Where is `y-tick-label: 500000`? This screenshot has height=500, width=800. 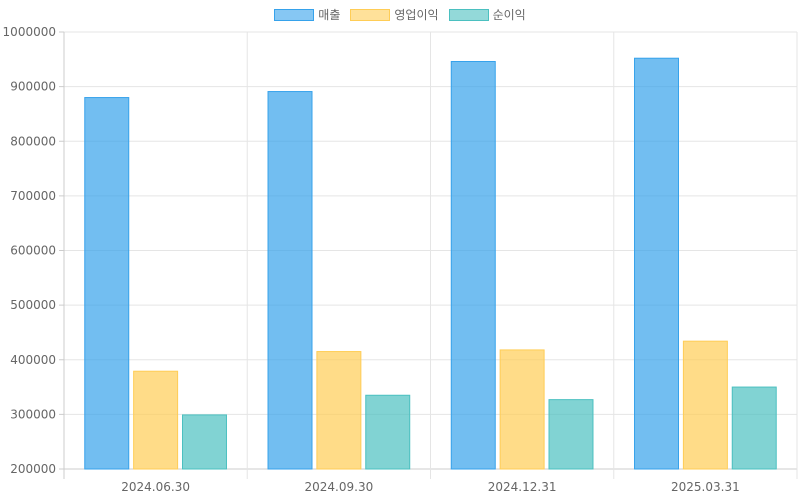 y-tick-label: 500000 is located at coordinates (33, 305).